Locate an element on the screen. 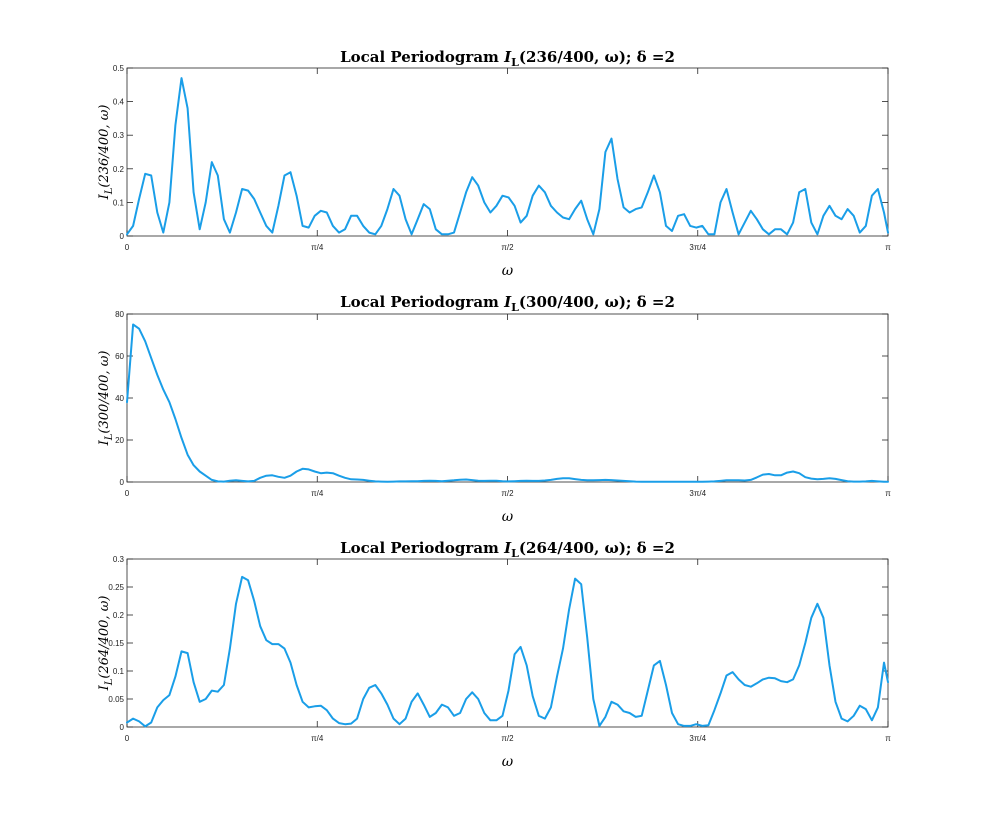 Image resolution: width=981 pixels, height=817 pixels. y-tick-label: 60 is located at coordinates (119, 356).